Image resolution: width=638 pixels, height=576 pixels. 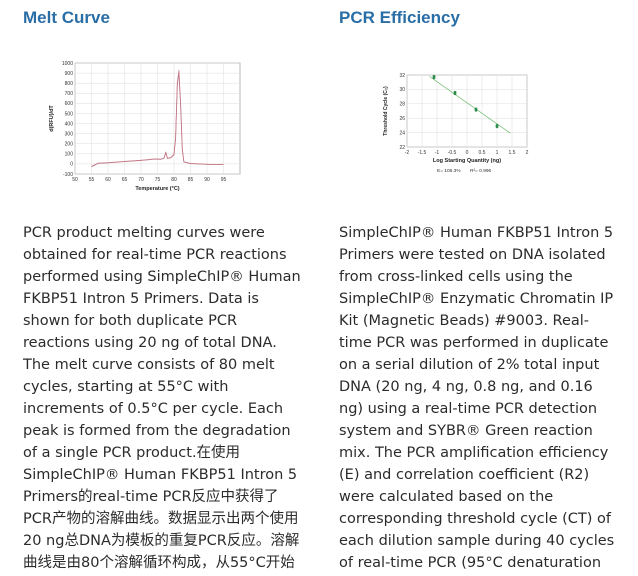 I want to click on pcr-y-tick-label: 32, so click(x=402, y=76).